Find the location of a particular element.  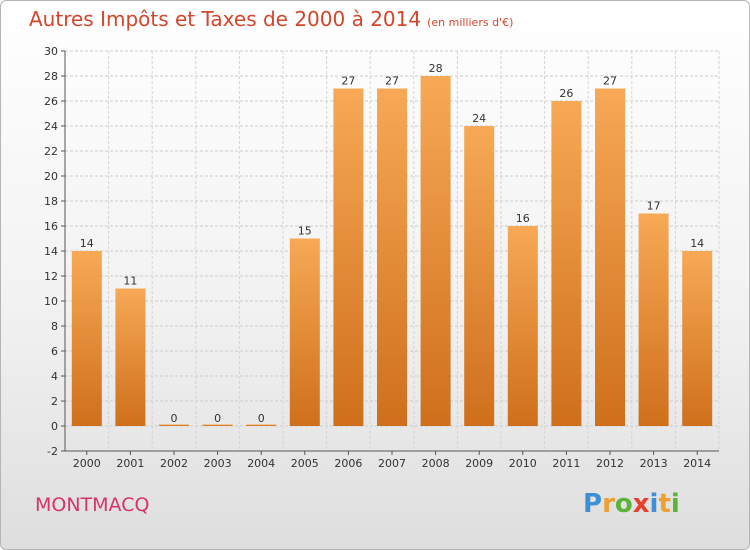

x-tick-label: 2003 is located at coordinates (218, 463).